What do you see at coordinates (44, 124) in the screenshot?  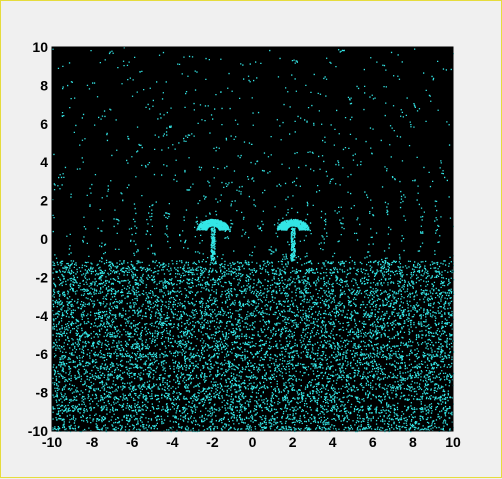 I see `y-tick-label: 6` at bounding box center [44, 124].